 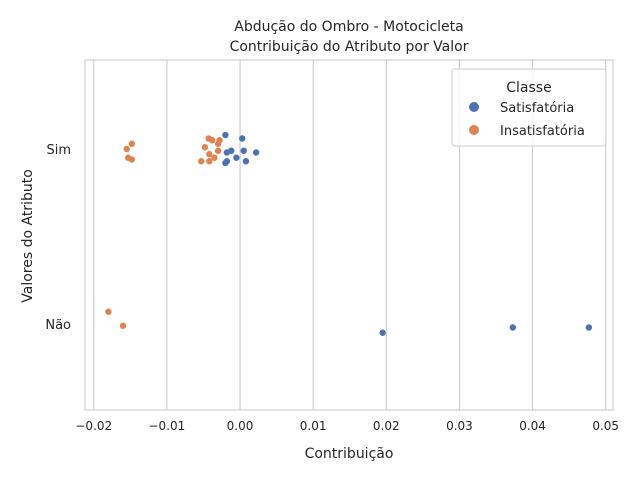 I want to click on x-tick-label: 0.05, so click(x=605, y=426).